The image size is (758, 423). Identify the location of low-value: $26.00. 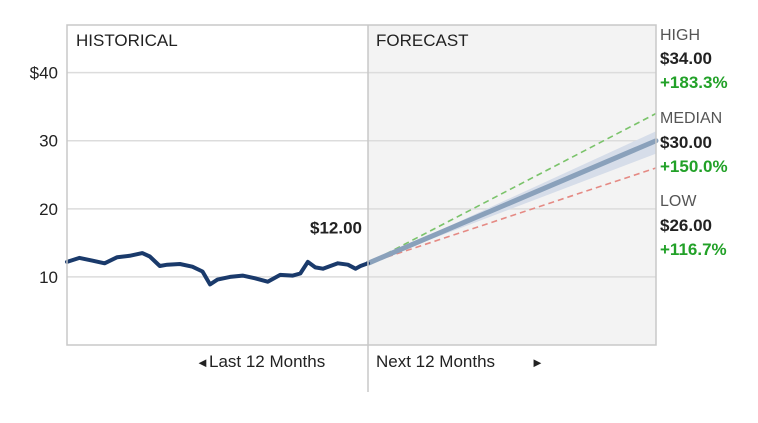
(686, 225).